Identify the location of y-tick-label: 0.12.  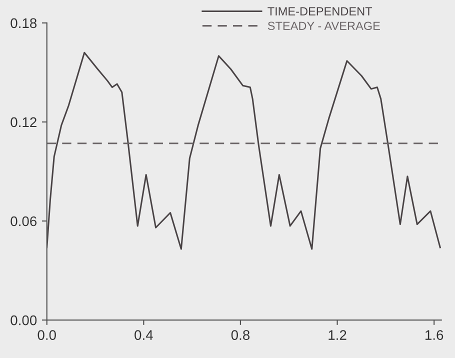
(23, 122).